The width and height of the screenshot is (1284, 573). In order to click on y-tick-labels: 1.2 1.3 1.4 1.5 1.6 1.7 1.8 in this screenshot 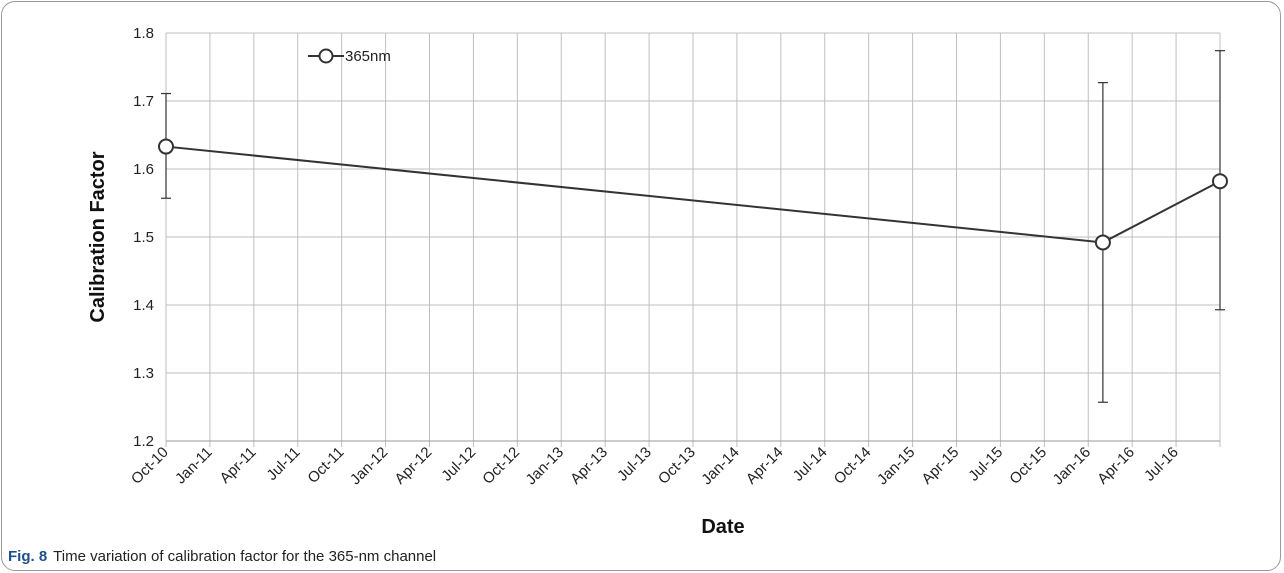, I will do `click(143, 237)`.